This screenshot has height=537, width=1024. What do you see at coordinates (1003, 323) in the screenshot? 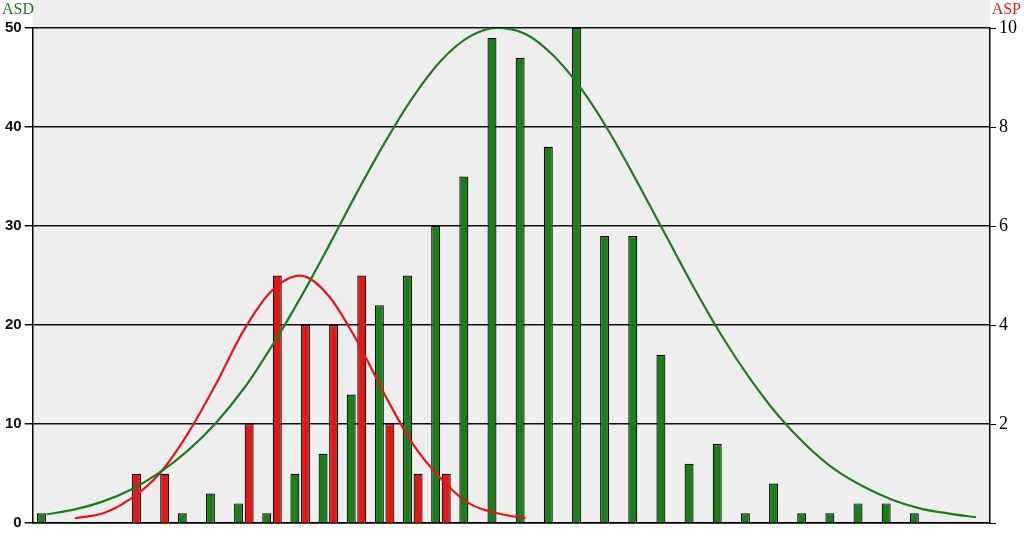
I see `y2-tick-label: 4` at bounding box center [1003, 323].